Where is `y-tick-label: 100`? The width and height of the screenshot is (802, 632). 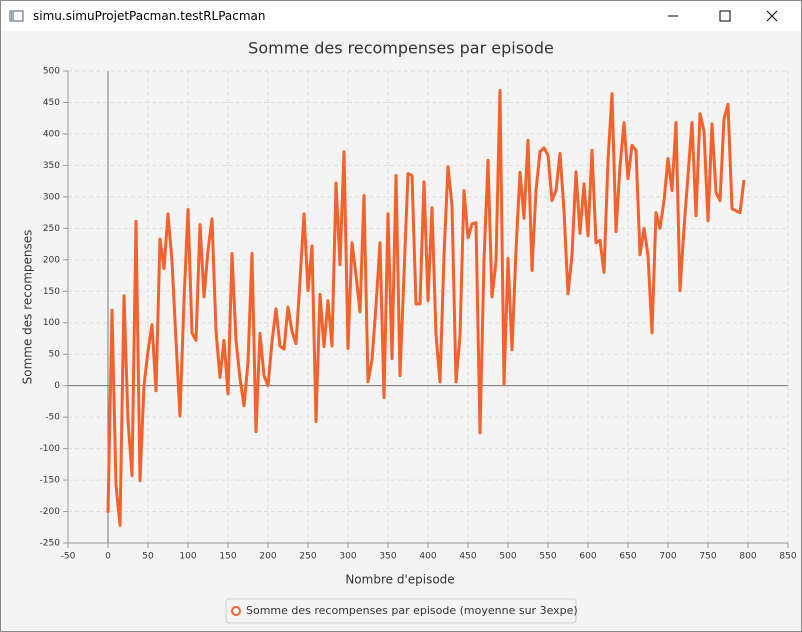
y-tick-label: 100 is located at coordinates (51, 323).